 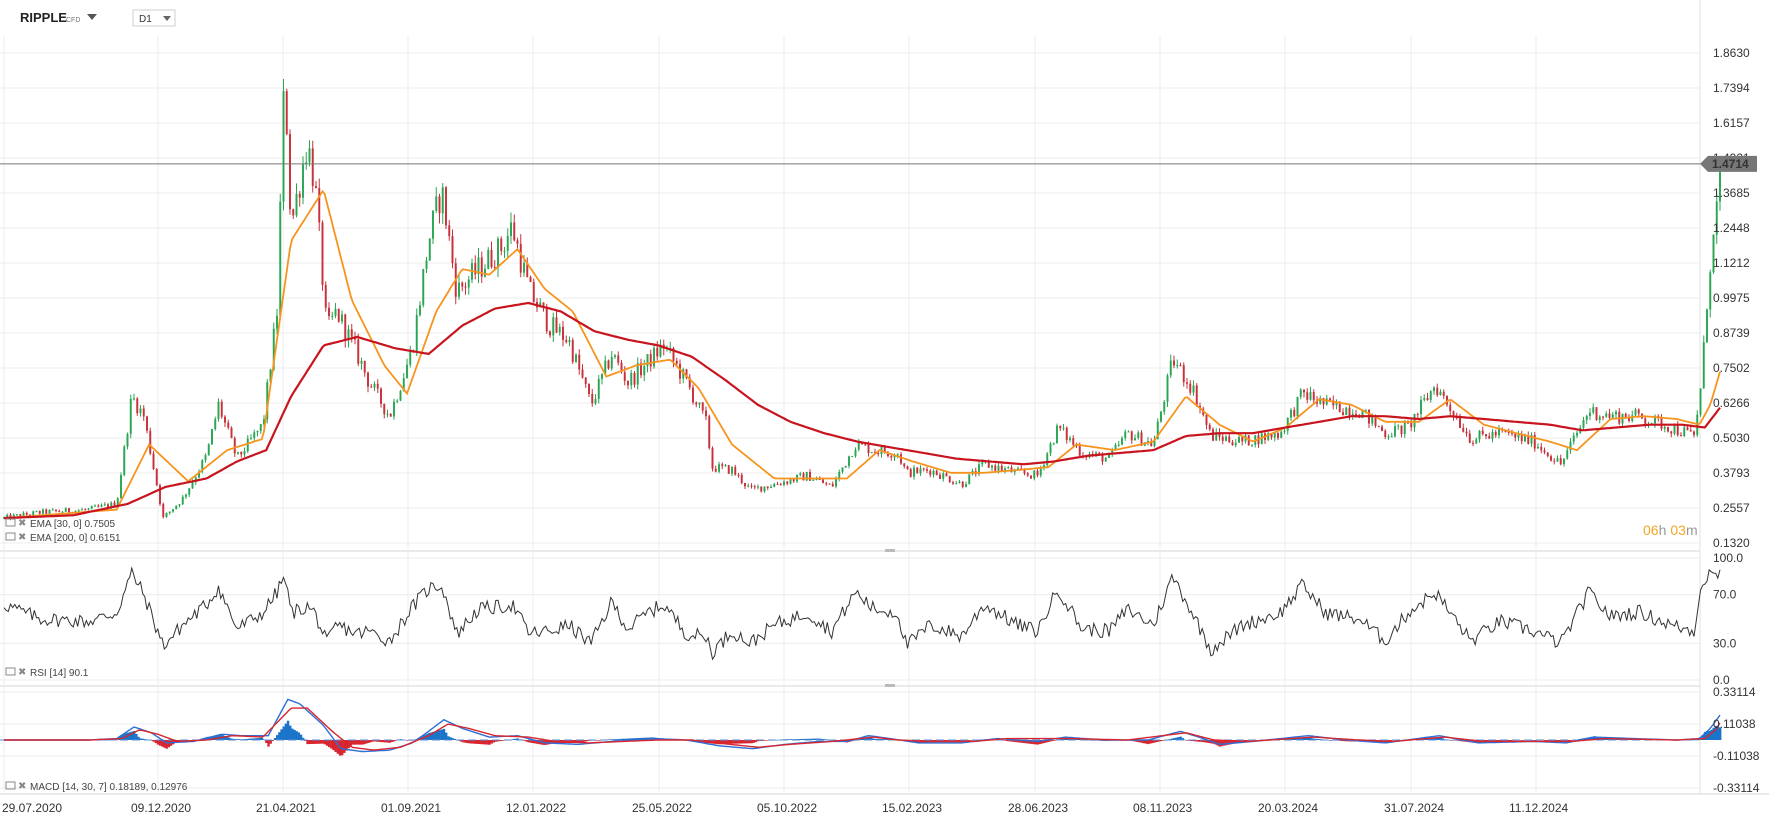 I want to click on countdown-text: 06h 03m, so click(x=1670, y=530).